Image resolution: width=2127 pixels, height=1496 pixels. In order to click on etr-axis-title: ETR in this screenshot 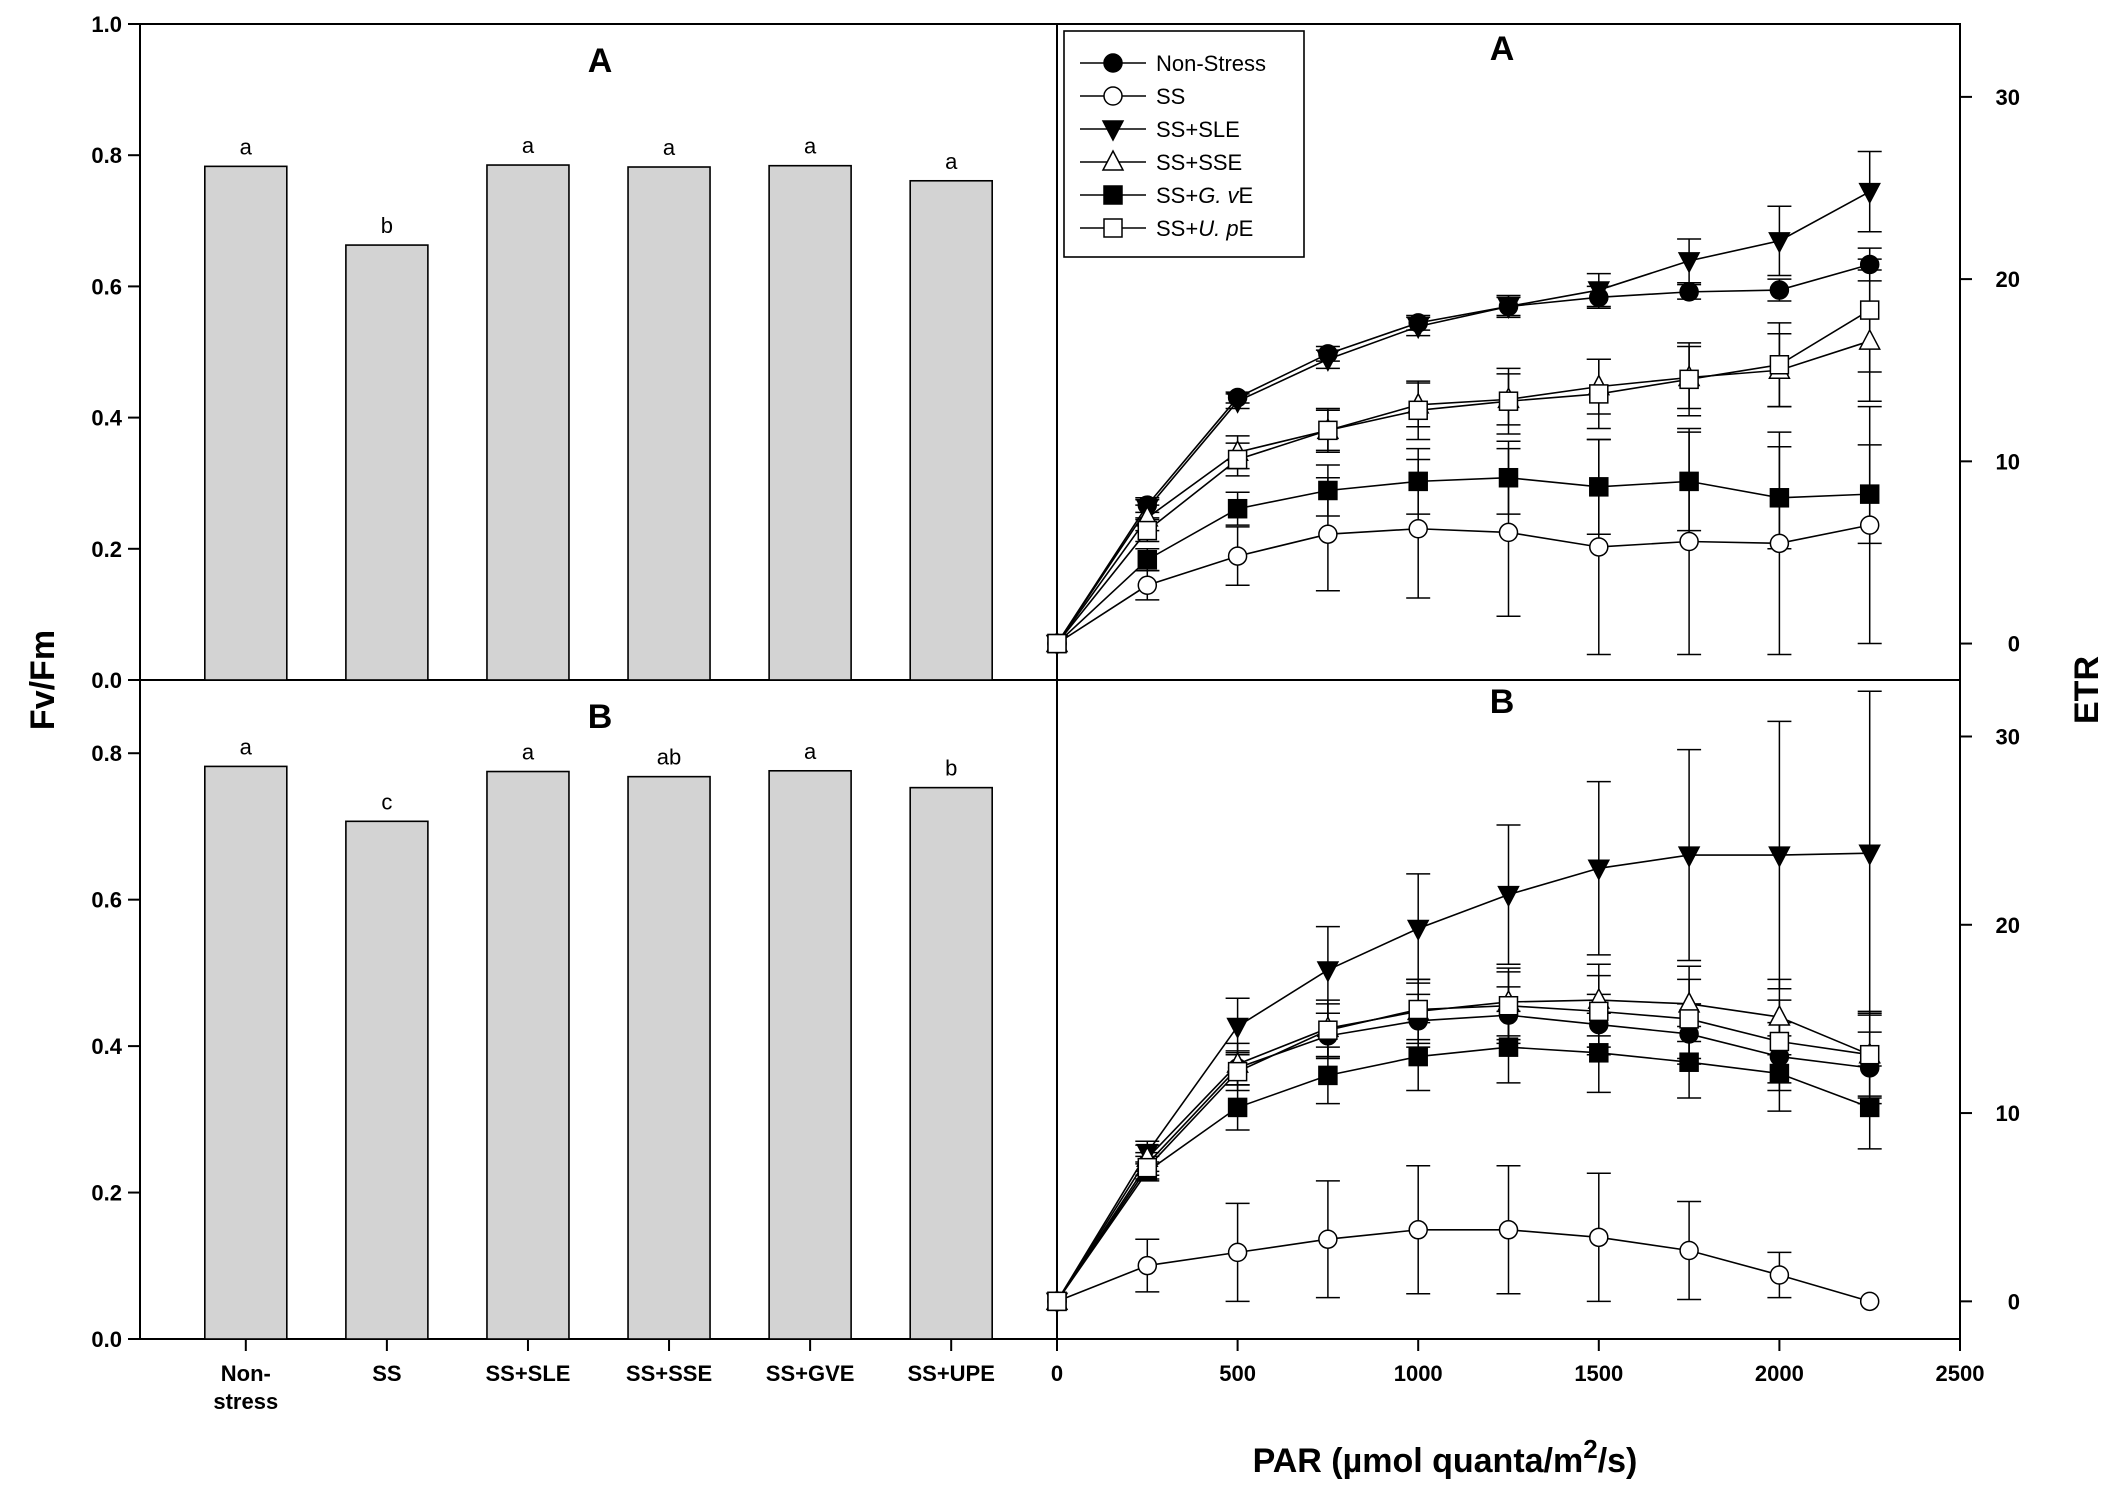, I will do `click(2087, 690)`.